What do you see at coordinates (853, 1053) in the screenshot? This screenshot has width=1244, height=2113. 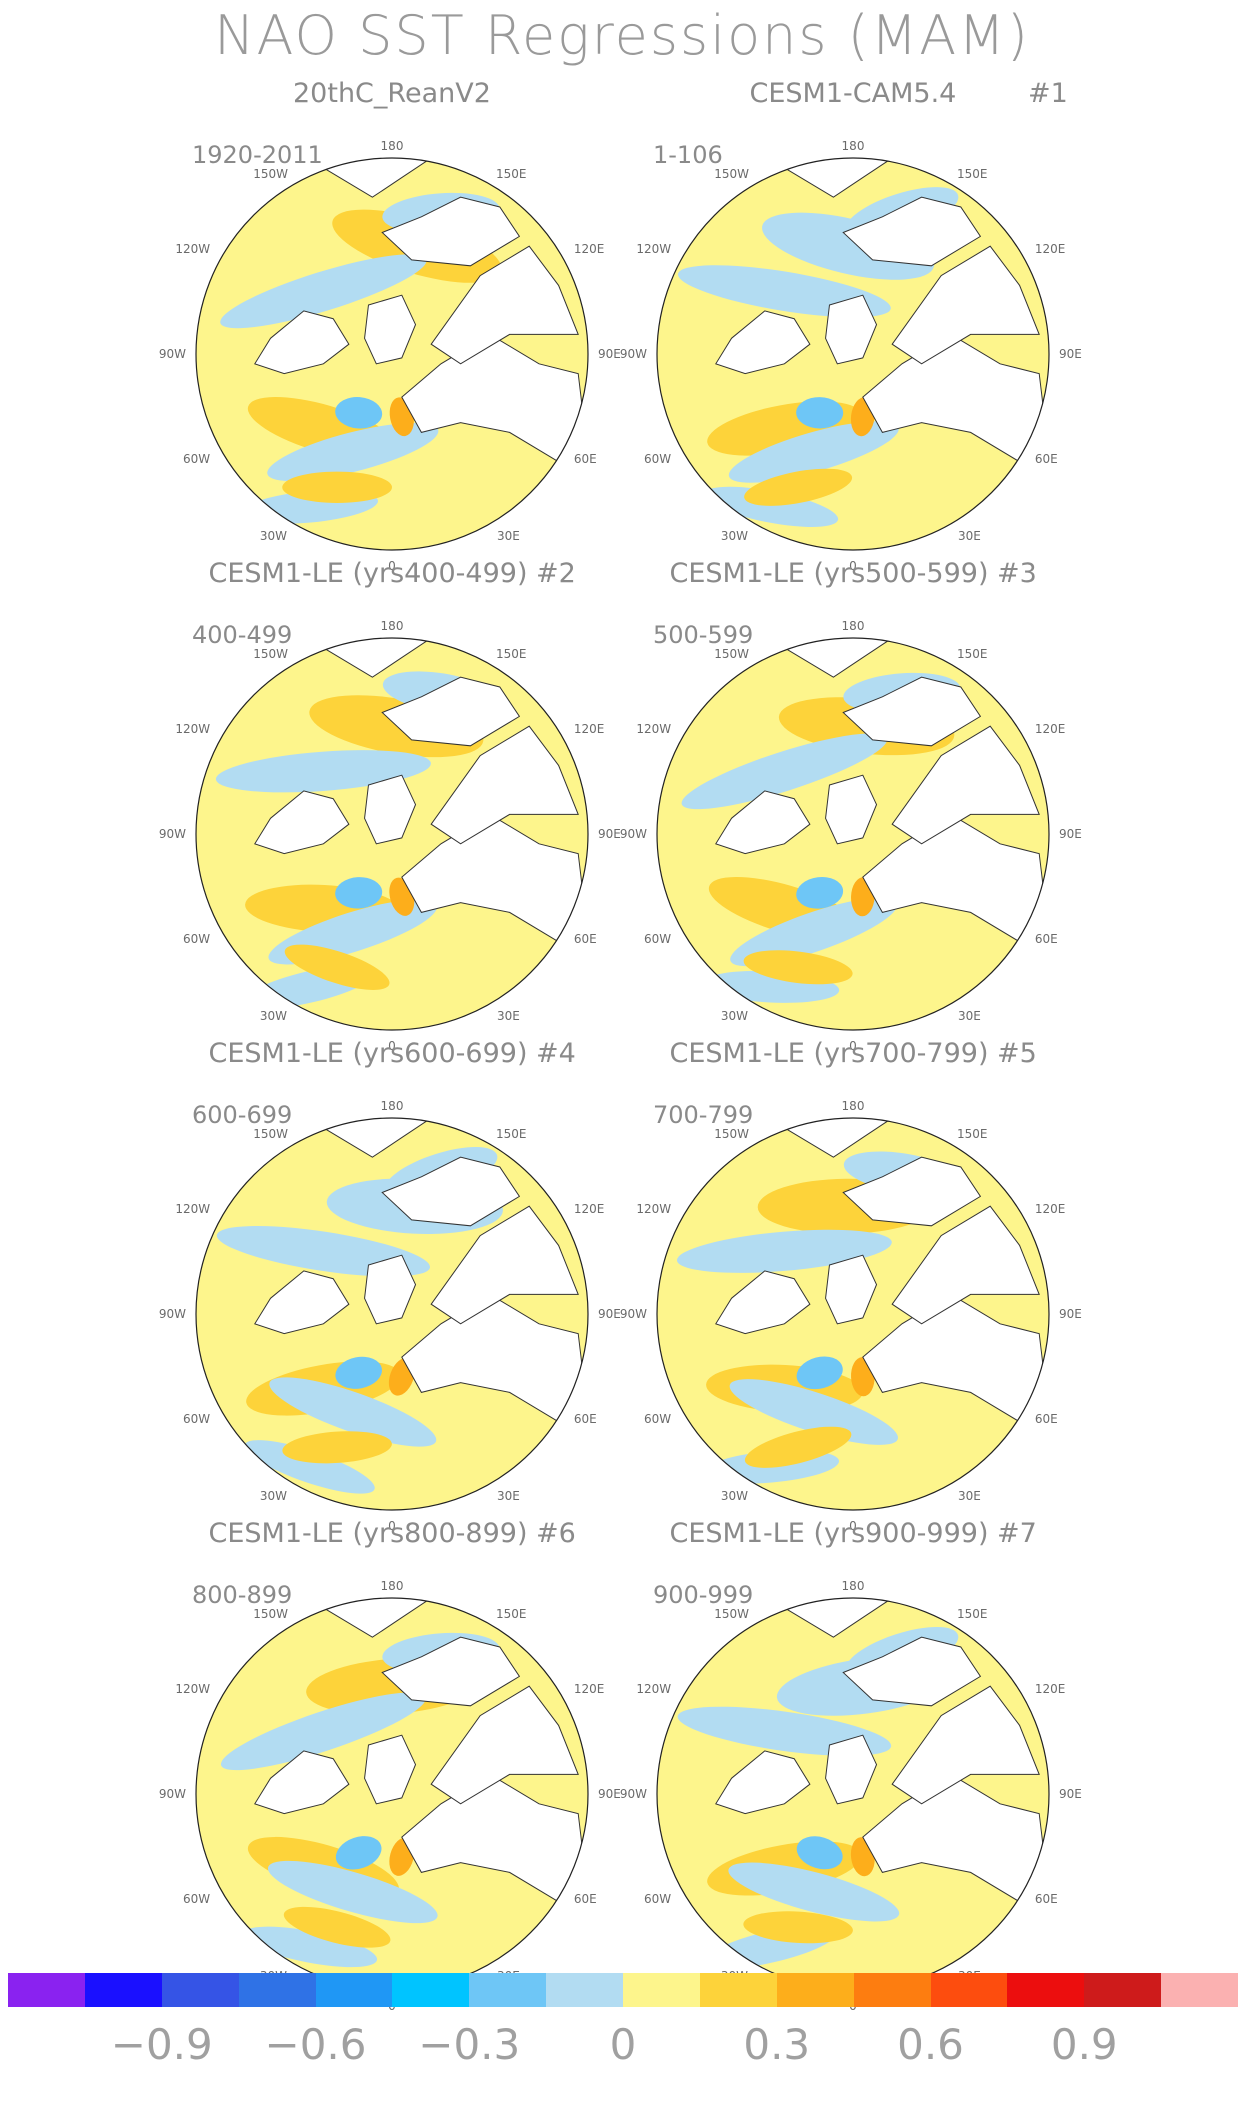 I see `panel-title: CESM1-LE (yrs700-799) #5` at bounding box center [853, 1053].